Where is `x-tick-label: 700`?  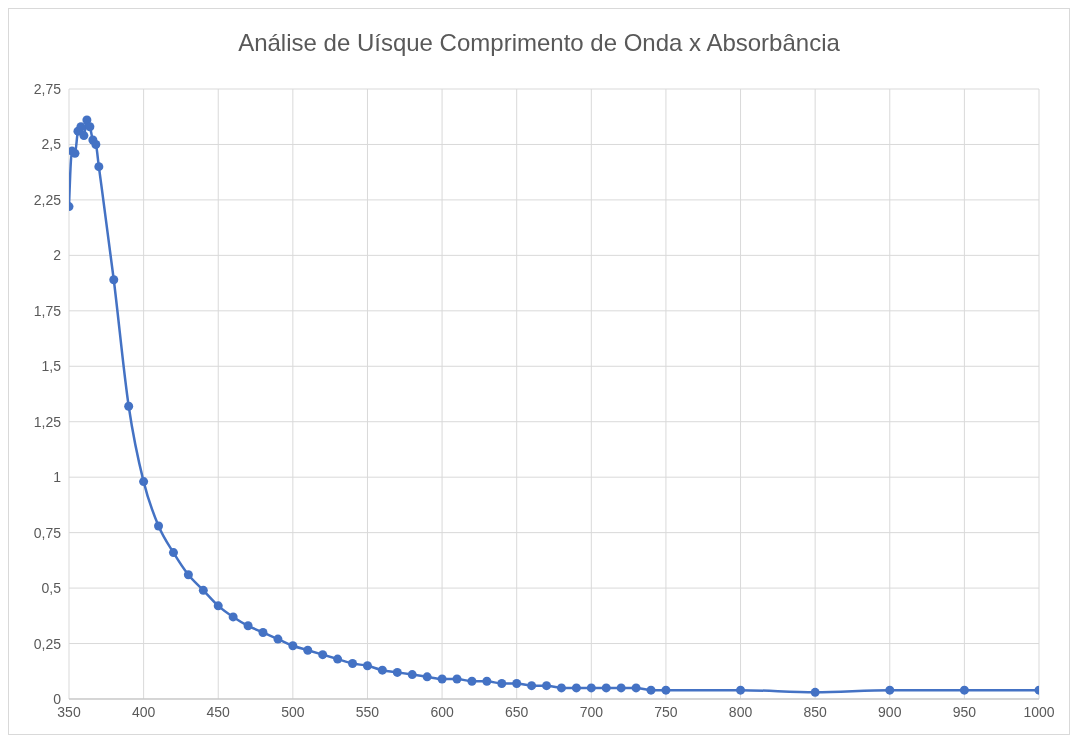 x-tick-label: 700 is located at coordinates (591, 711).